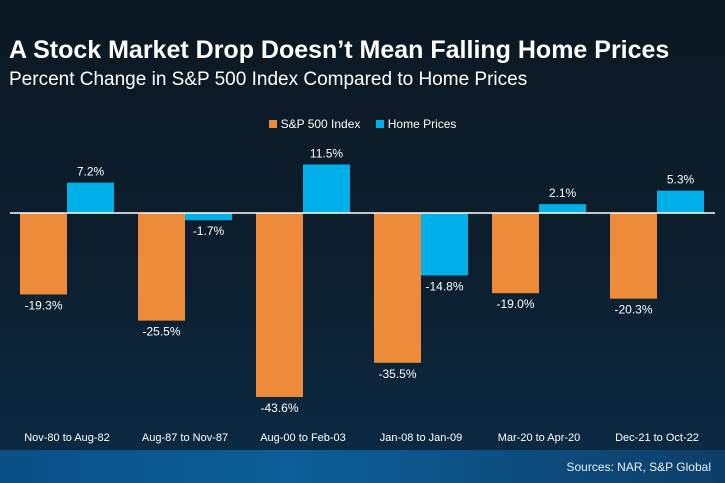 Image resolution: width=725 pixels, height=483 pixels. I want to click on data-label: -1.7%, so click(209, 231).